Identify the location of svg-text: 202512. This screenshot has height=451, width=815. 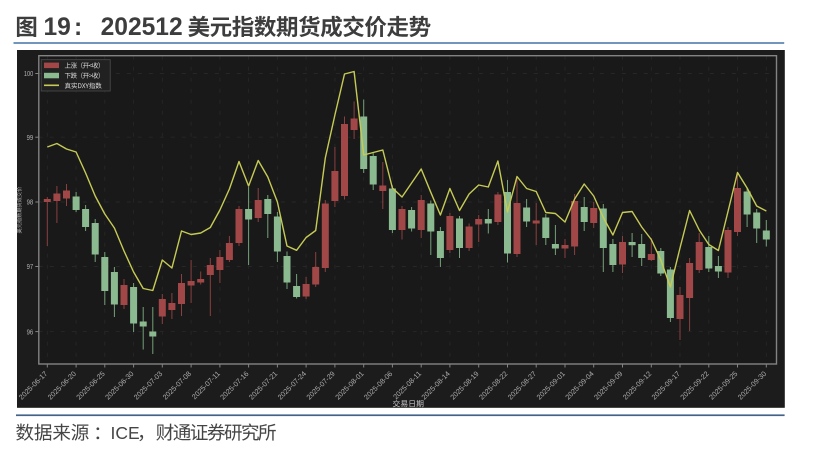
(142, 27).